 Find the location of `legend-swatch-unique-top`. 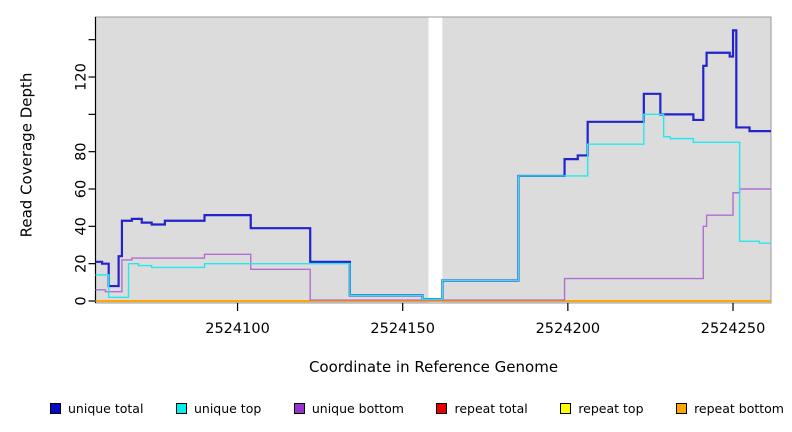

legend-swatch-unique-top is located at coordinates (181, 408).